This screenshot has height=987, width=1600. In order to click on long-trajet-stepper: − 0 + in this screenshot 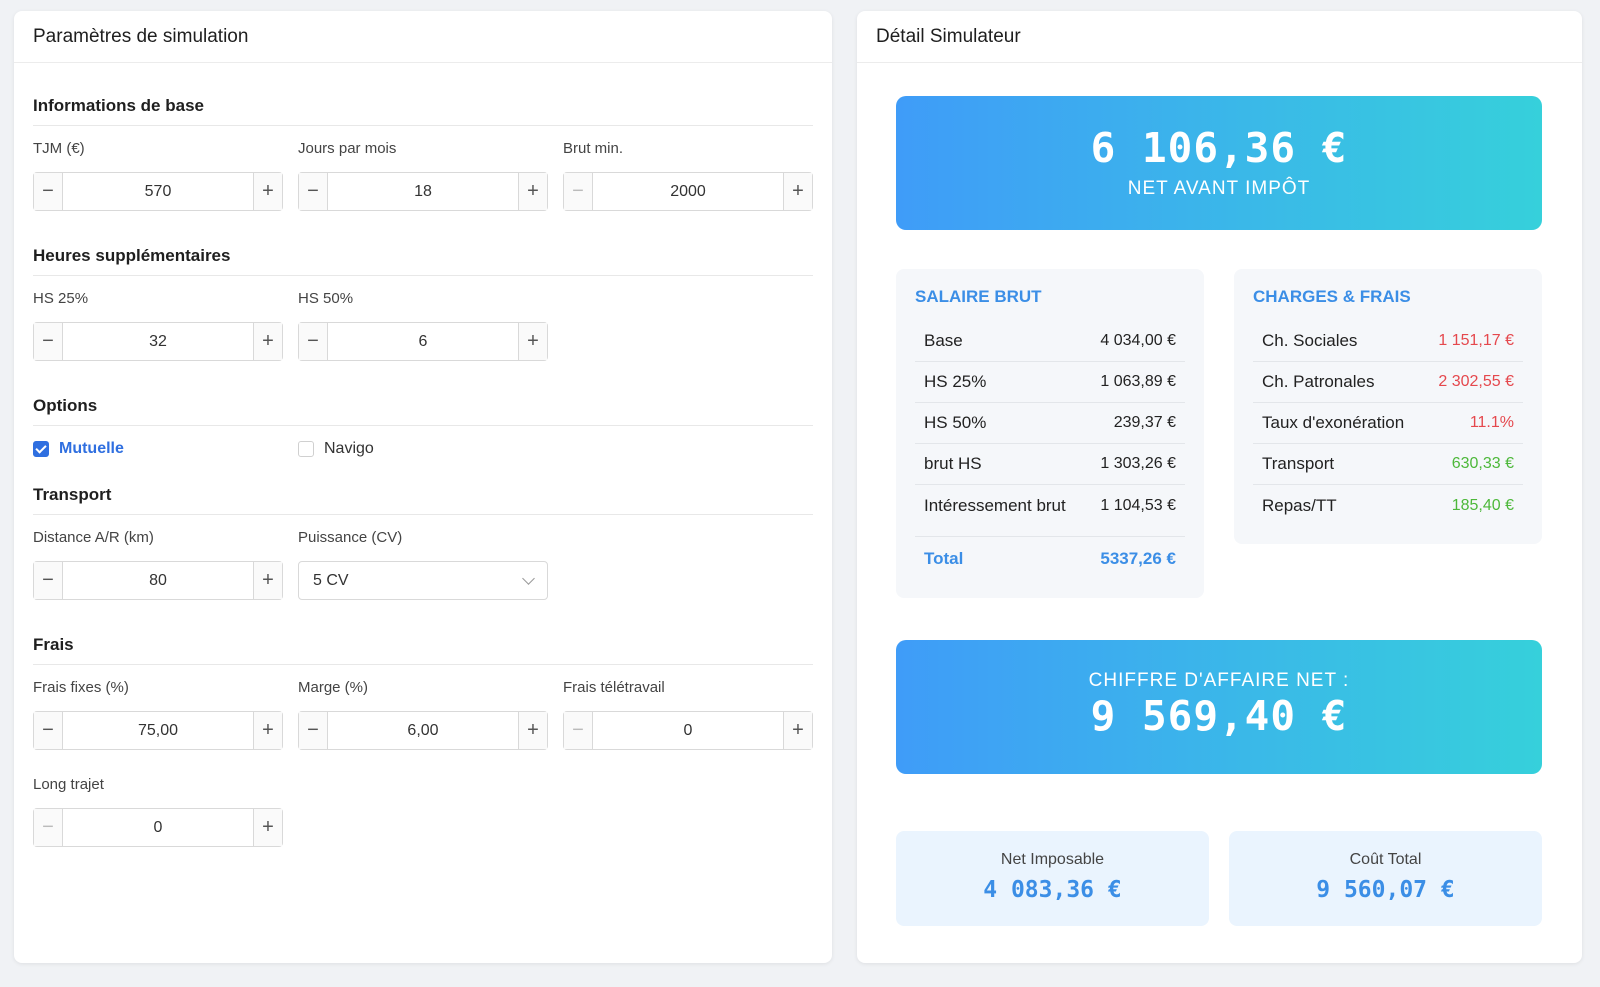, I will do `click(158, 827)`.